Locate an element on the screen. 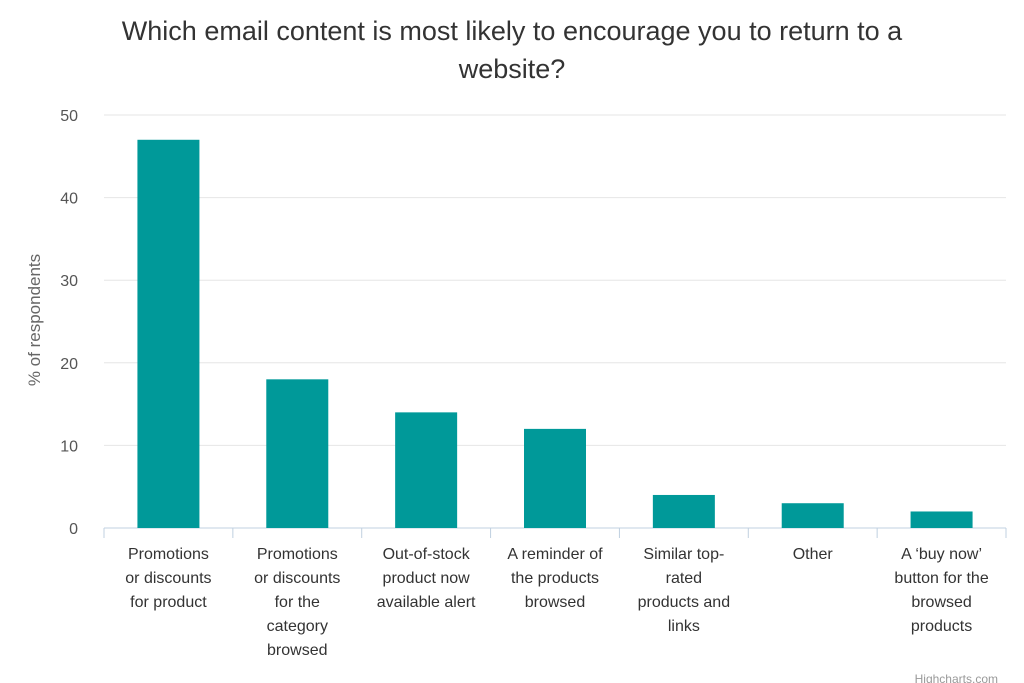 Image resolution: width=1024 pixels, height=683 pixels. y-tick-label: 50 is located at coordinates (69, 116).